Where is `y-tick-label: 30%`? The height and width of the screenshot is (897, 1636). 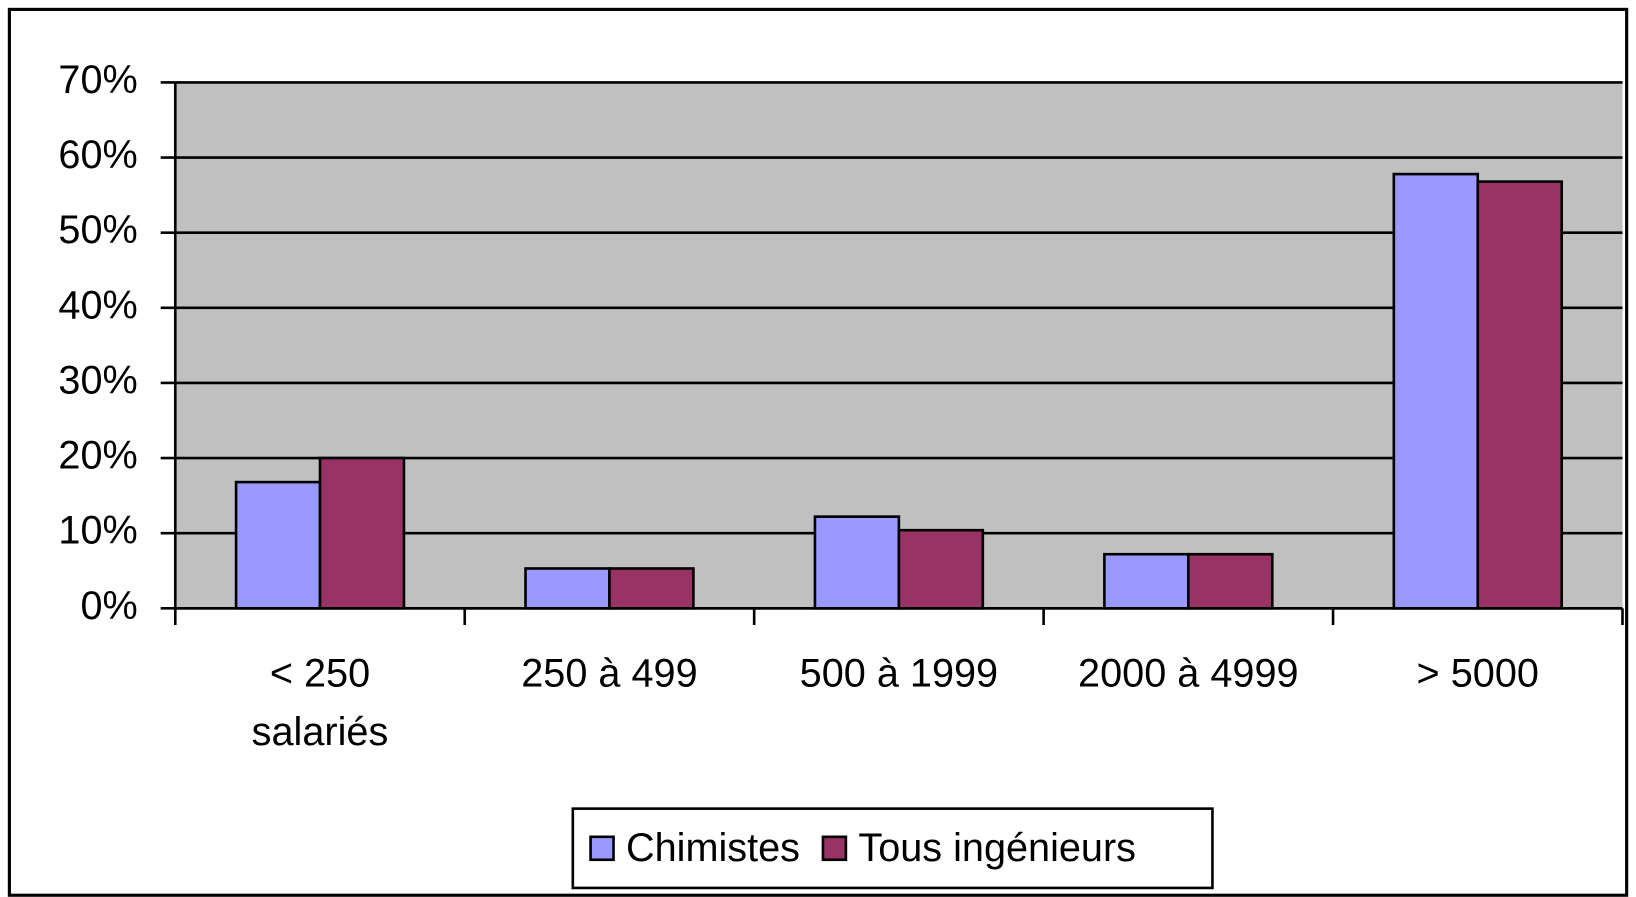 y-tick-label: 30% is located at coordinates (97, 380).